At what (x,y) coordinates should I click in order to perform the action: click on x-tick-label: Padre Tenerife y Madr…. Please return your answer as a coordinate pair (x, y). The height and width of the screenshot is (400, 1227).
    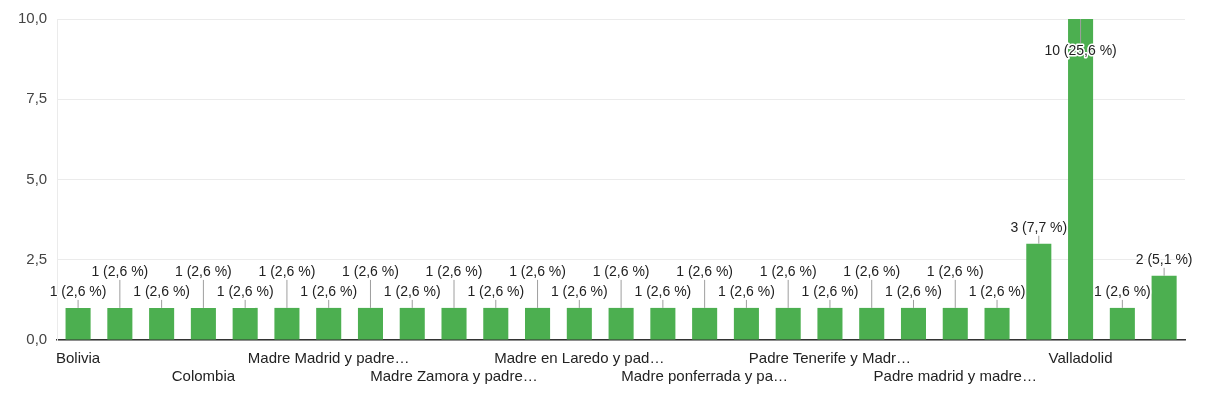
    Looking at the image, I should click on (830, 358).